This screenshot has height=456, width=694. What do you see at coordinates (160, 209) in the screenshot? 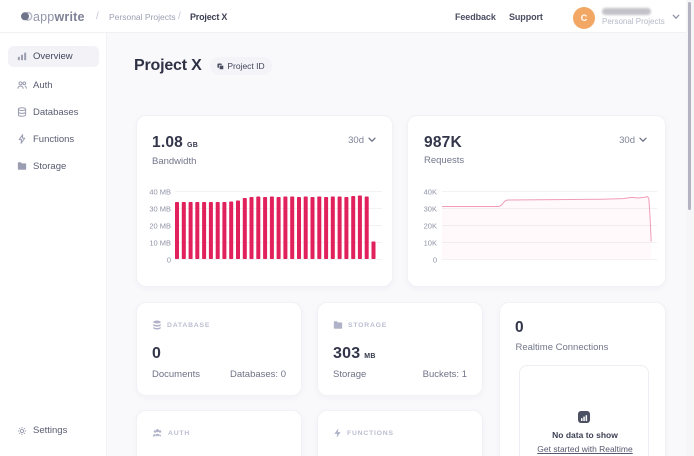
I see `svg-text: 30 MB` at bounding box center [160, 209].